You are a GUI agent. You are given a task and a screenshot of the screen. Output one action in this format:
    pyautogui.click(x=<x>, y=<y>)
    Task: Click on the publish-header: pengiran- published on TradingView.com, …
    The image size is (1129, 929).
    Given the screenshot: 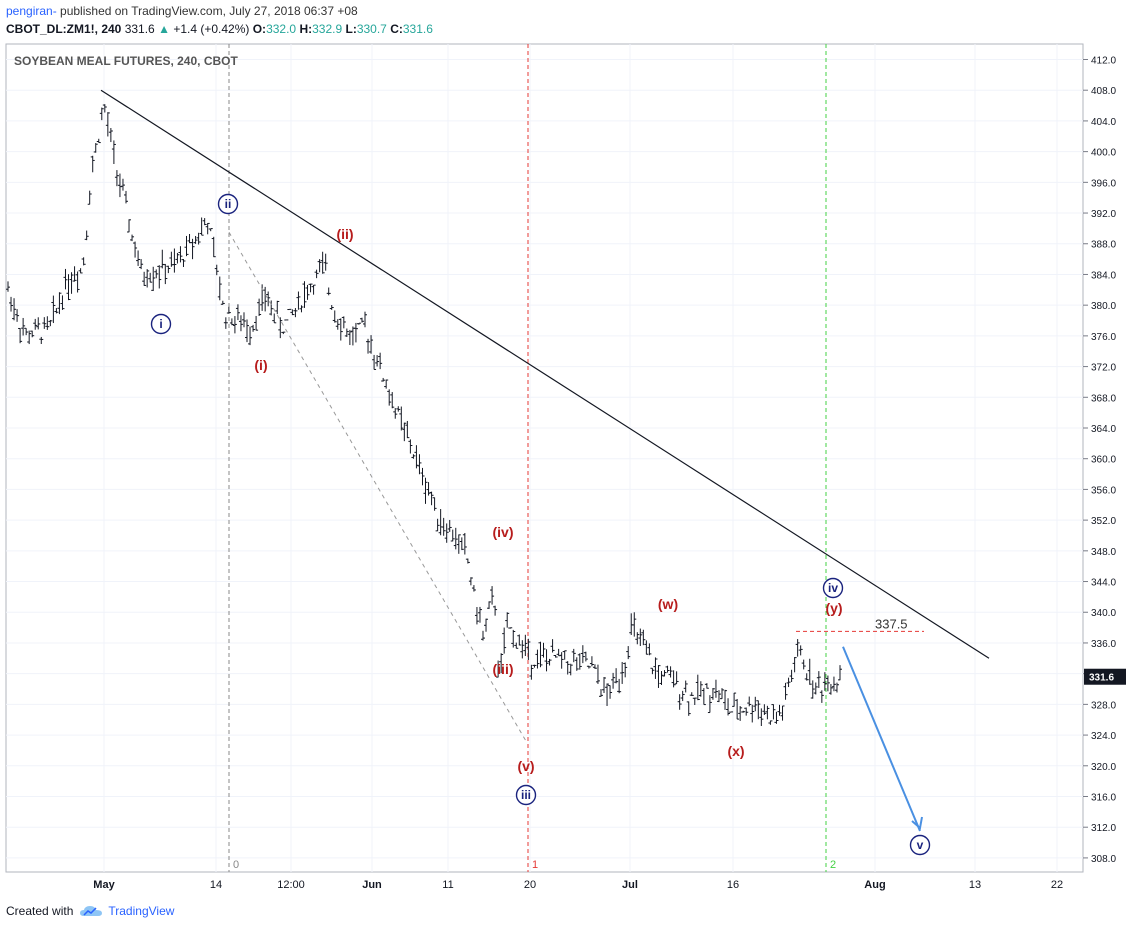 What is the action you would take?
    pyautogui.click(x=182, y=11)
    